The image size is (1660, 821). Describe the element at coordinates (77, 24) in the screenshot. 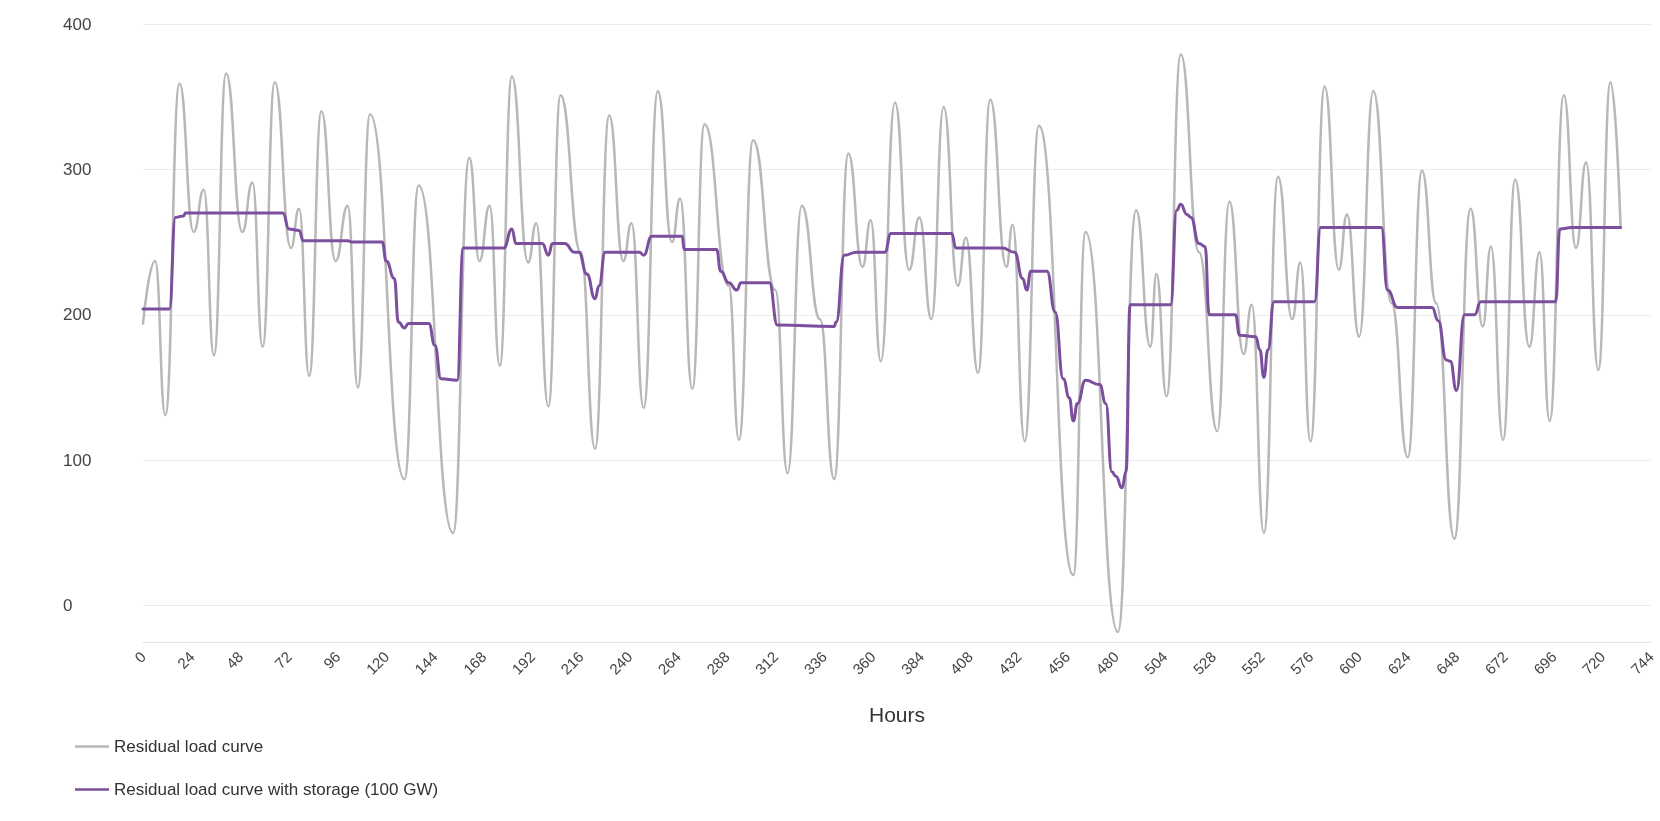

I see `y-tick-label: 400` at that location.